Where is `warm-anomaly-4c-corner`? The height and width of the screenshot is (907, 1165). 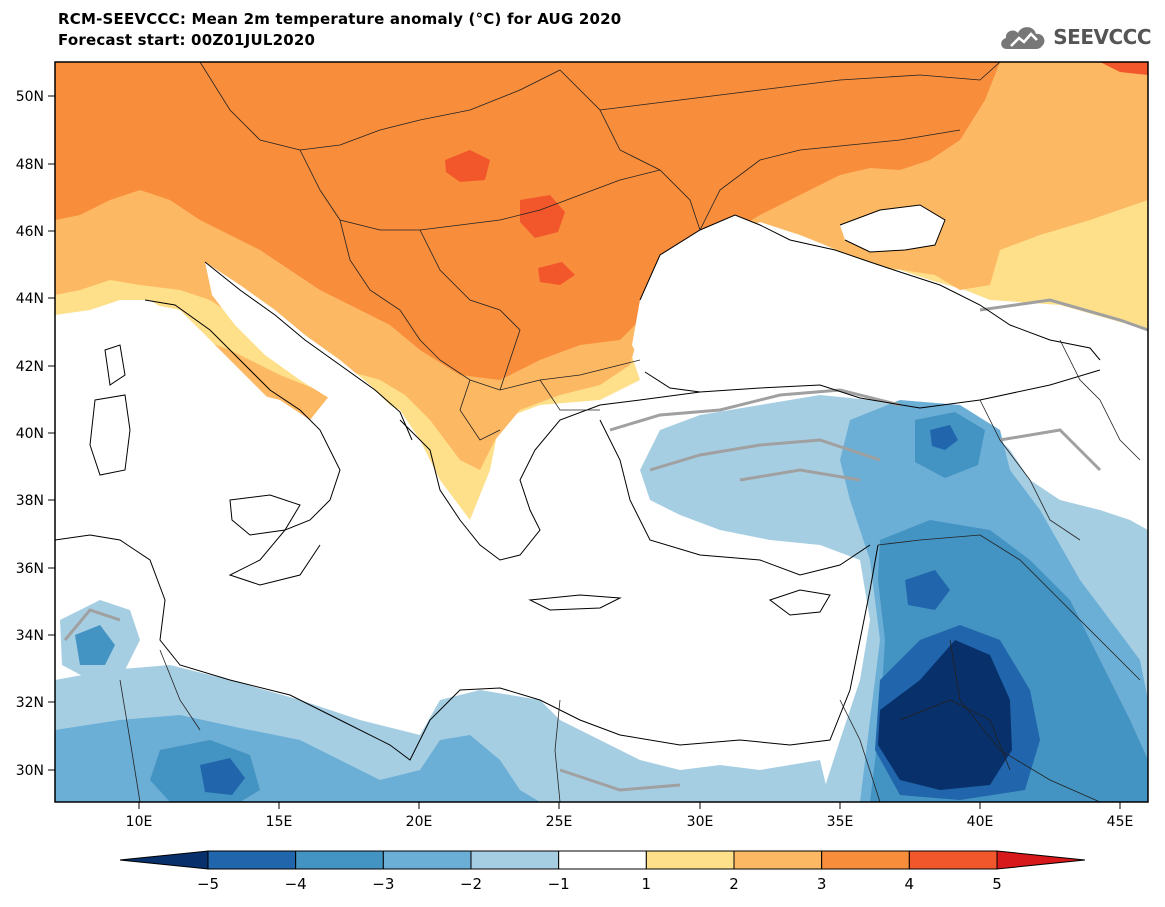
warm-anomaly-4c-corner is located at coordinates (1124, 68).